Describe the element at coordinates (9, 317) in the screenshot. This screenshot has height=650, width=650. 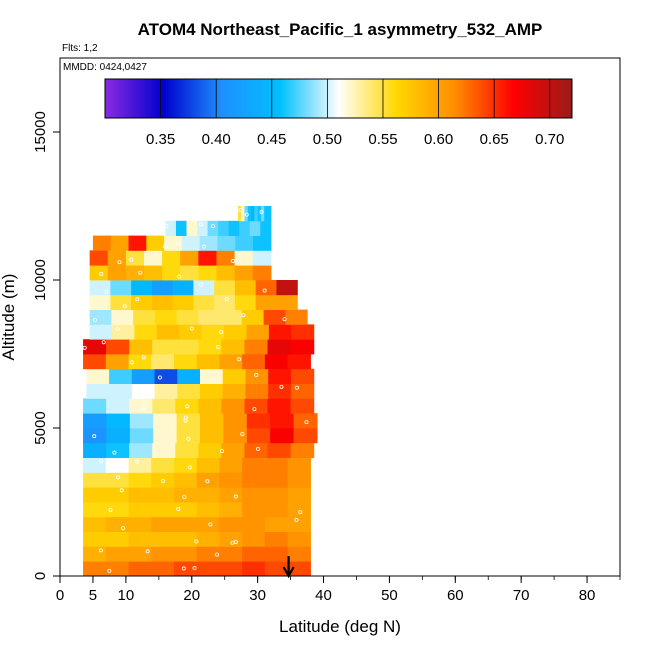
I see `y-axis-label: Altitude (m)` at that location.